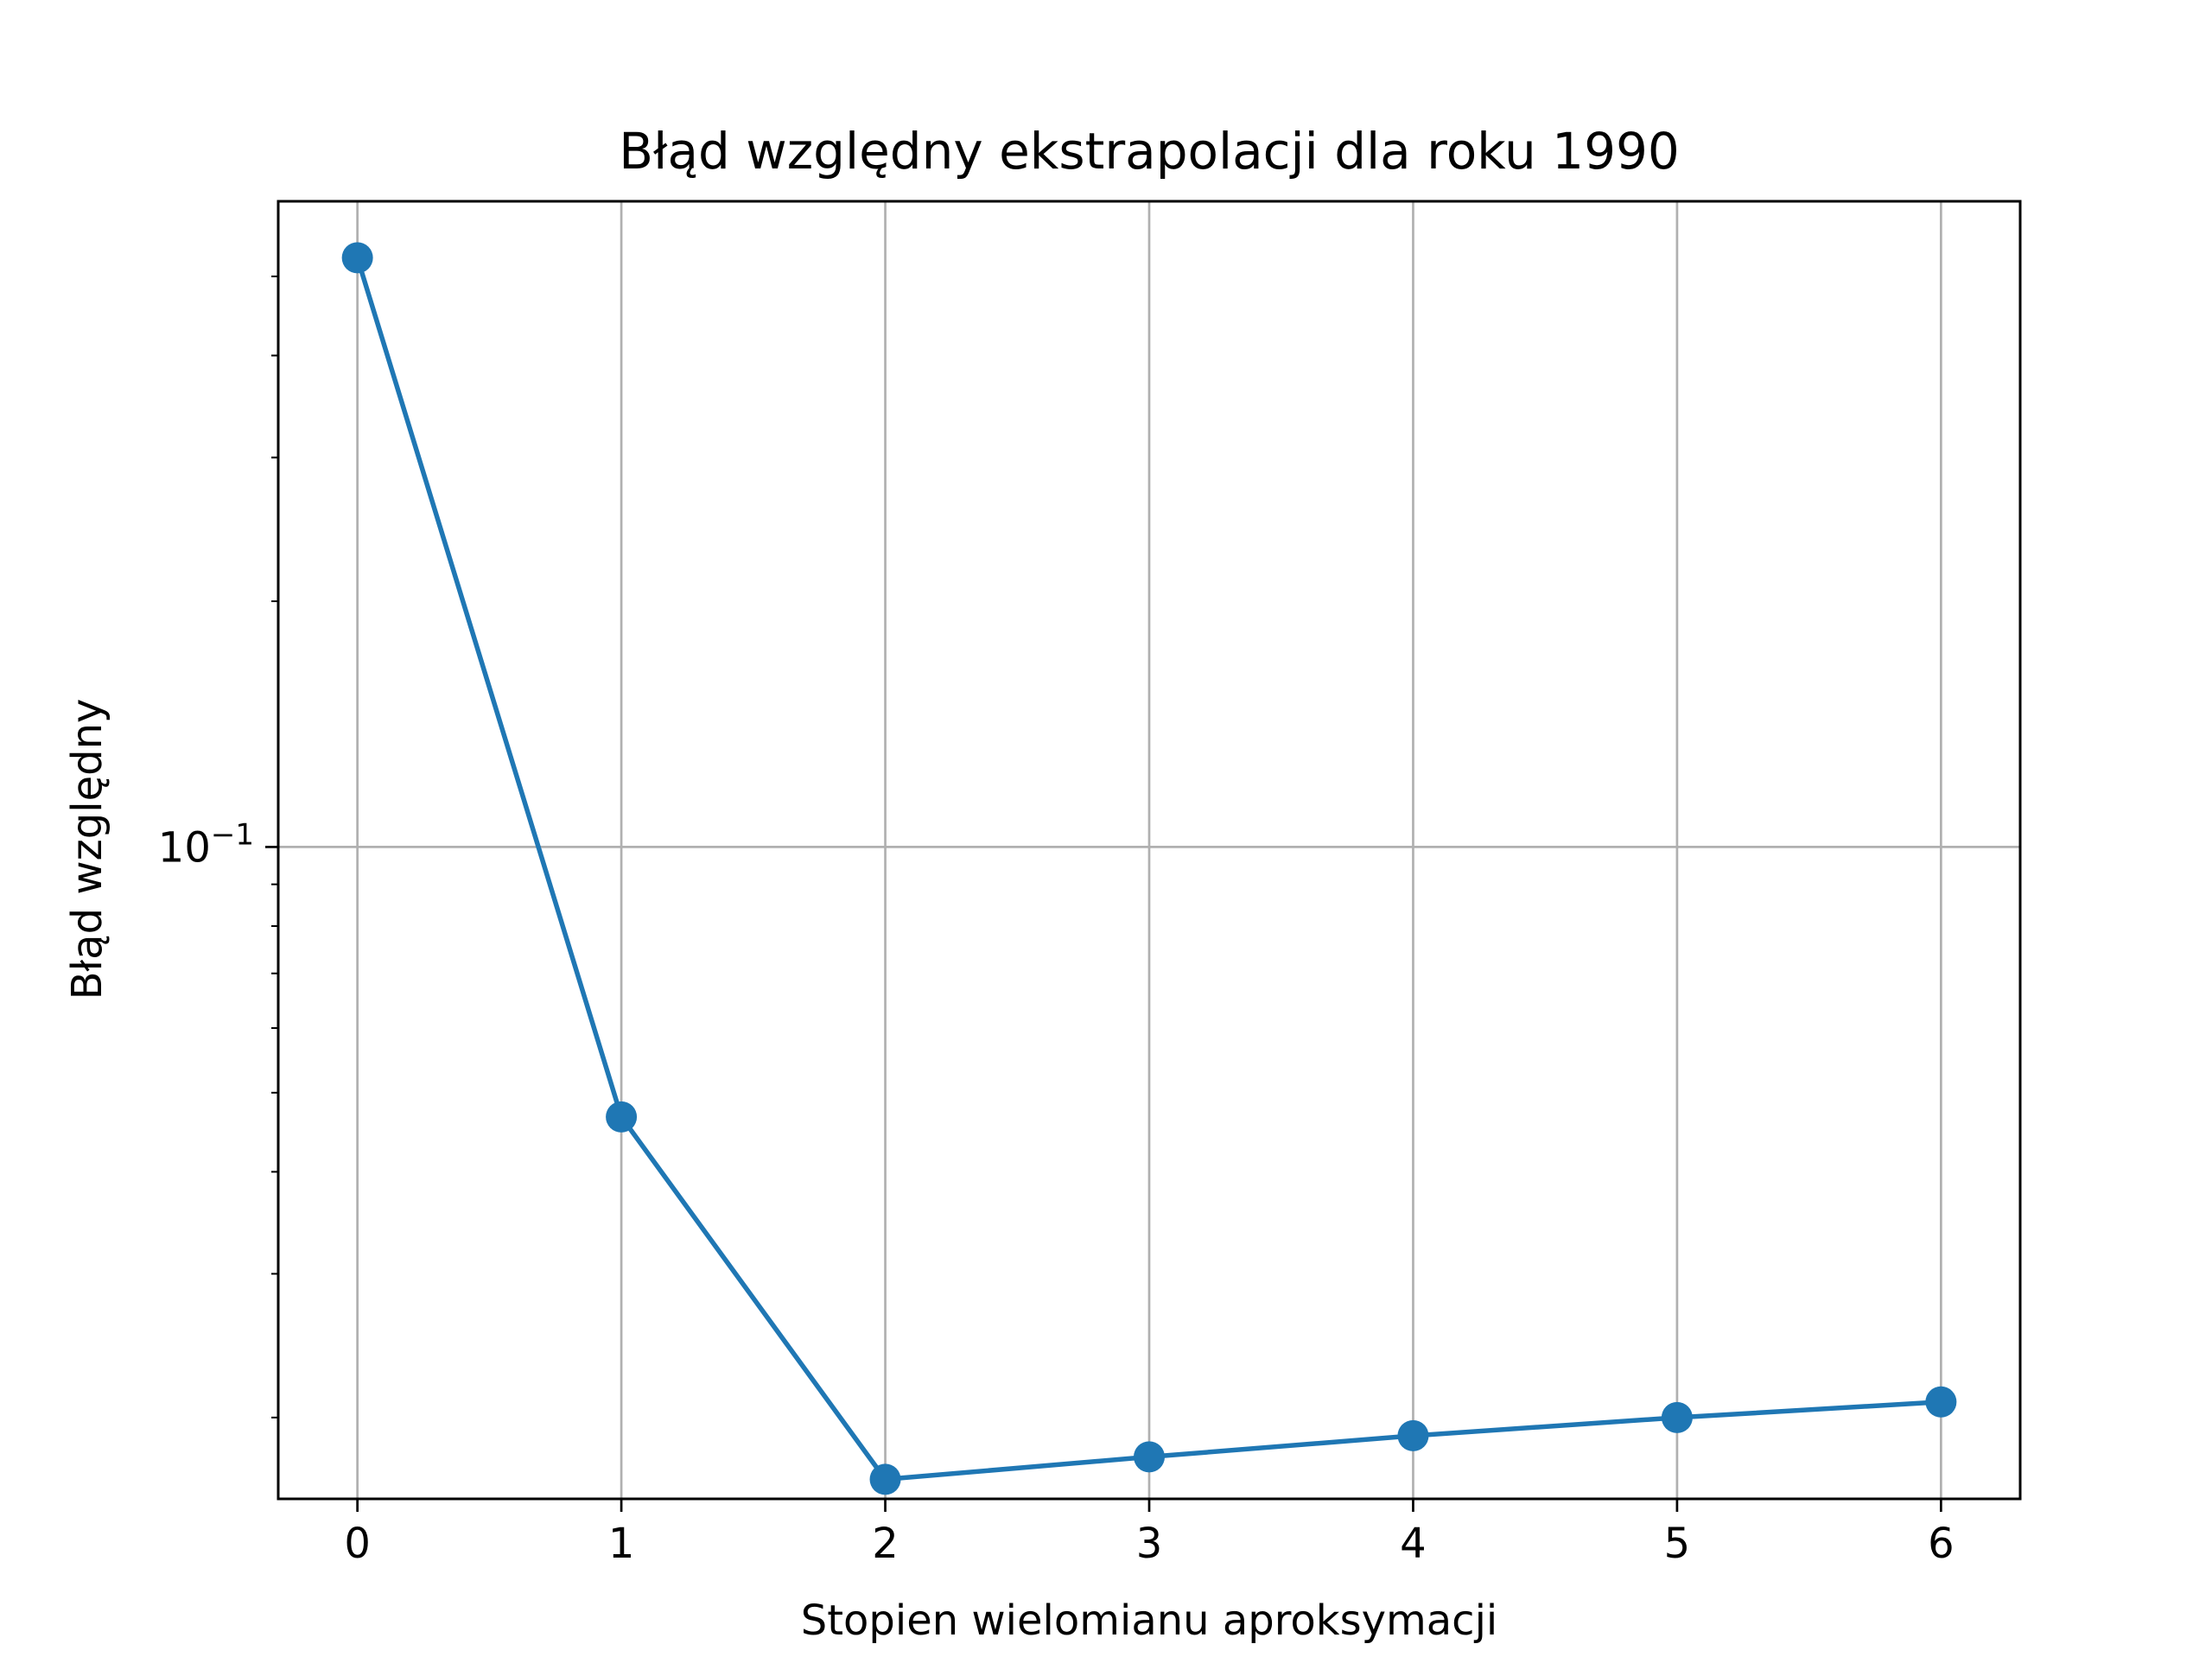 This screenshot has width=2212, height=1663. Describe the element at coordinates (1941, 1544) in the screenshot. I see `x-tick-label: 6` at that location.